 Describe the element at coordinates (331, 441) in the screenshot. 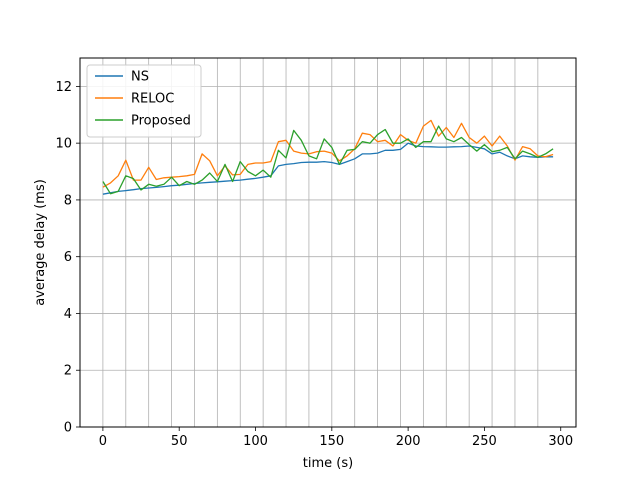

I see `x-tick-label: 150` at that location.